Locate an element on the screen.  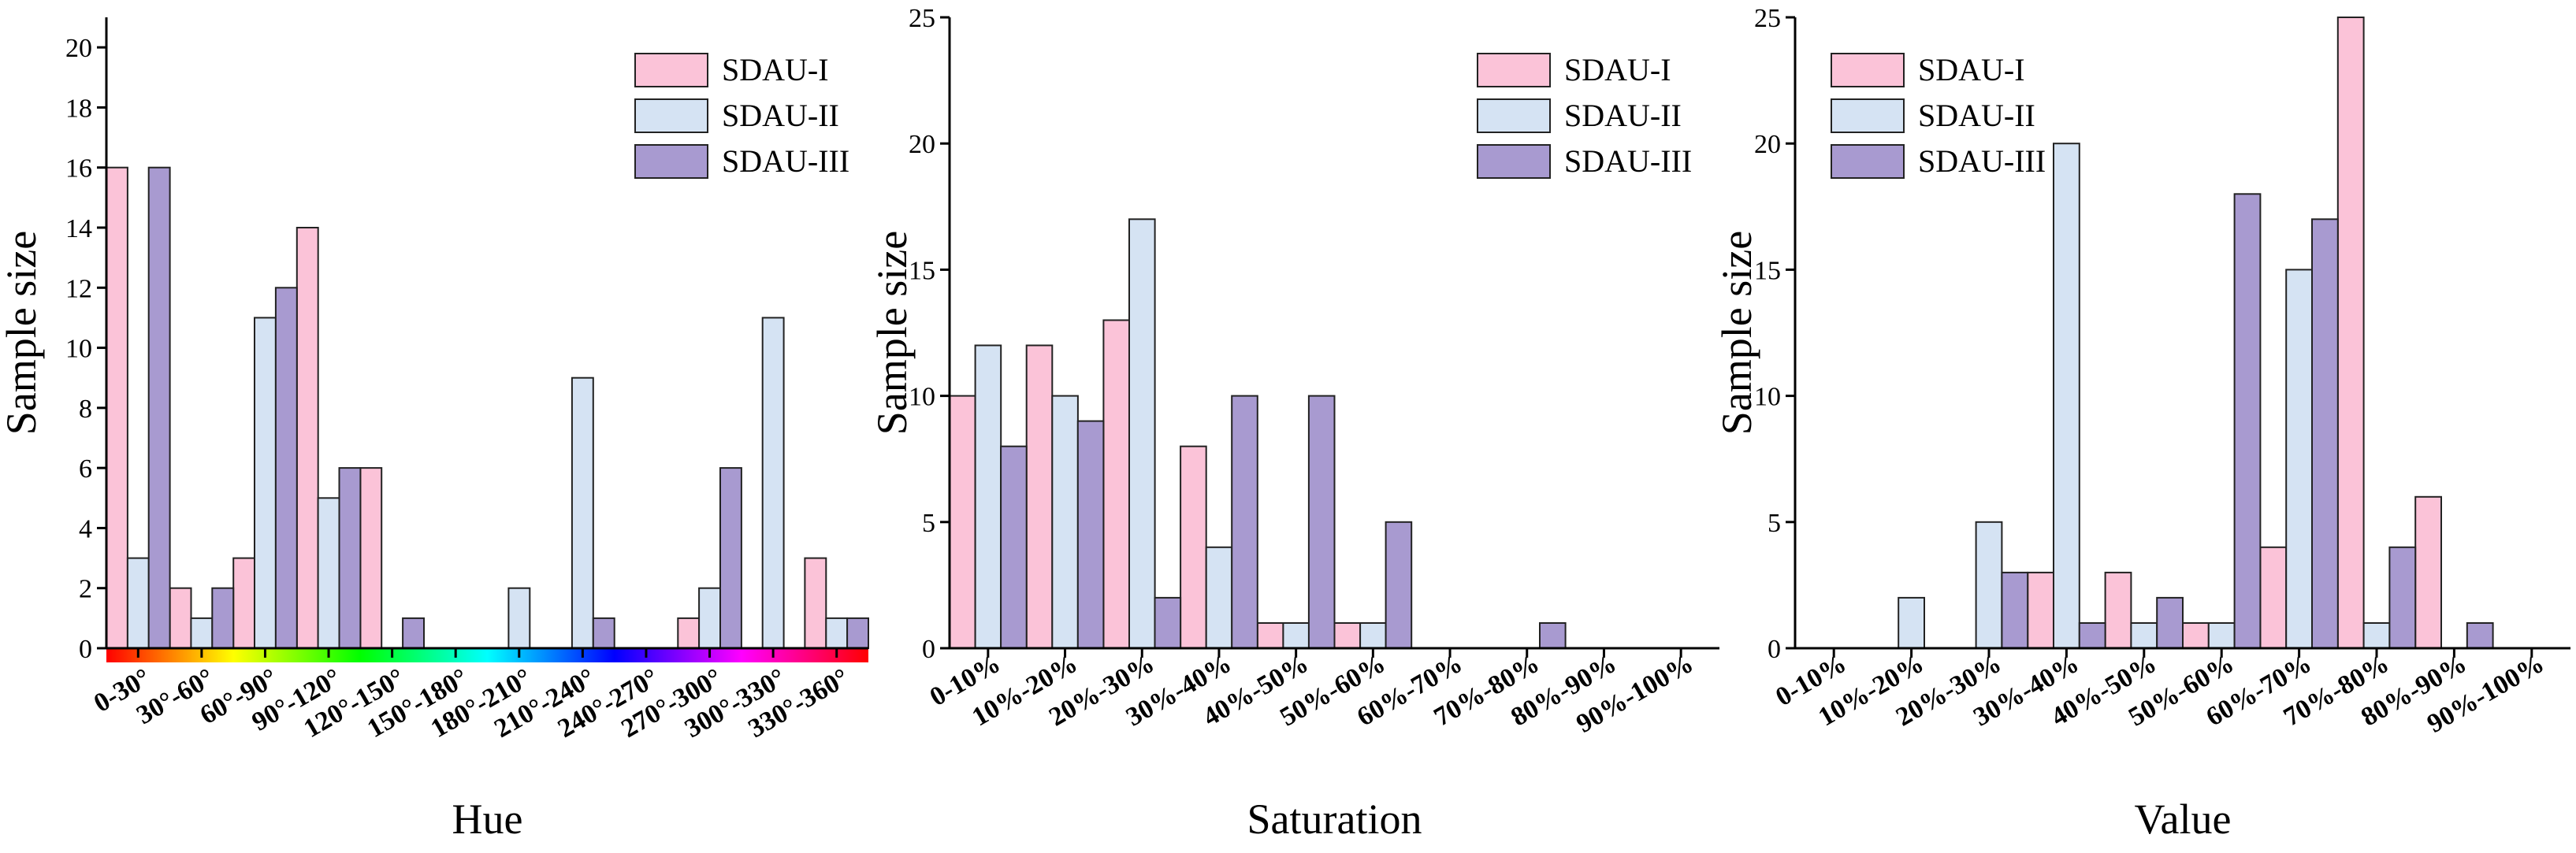
y-tick-label: 12 is located at coordinates (78, 288).